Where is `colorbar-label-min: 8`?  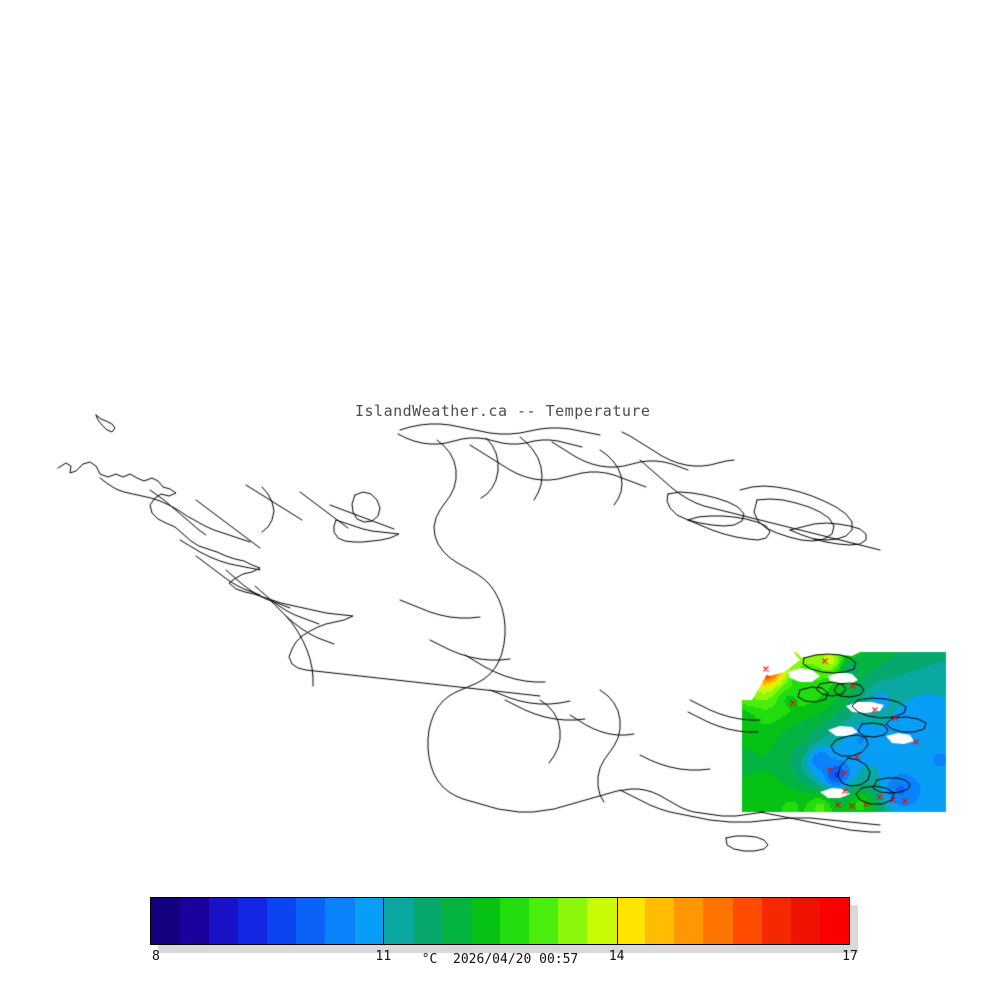 colorbar-label-min: 8 is located at coordinates (156, 956).